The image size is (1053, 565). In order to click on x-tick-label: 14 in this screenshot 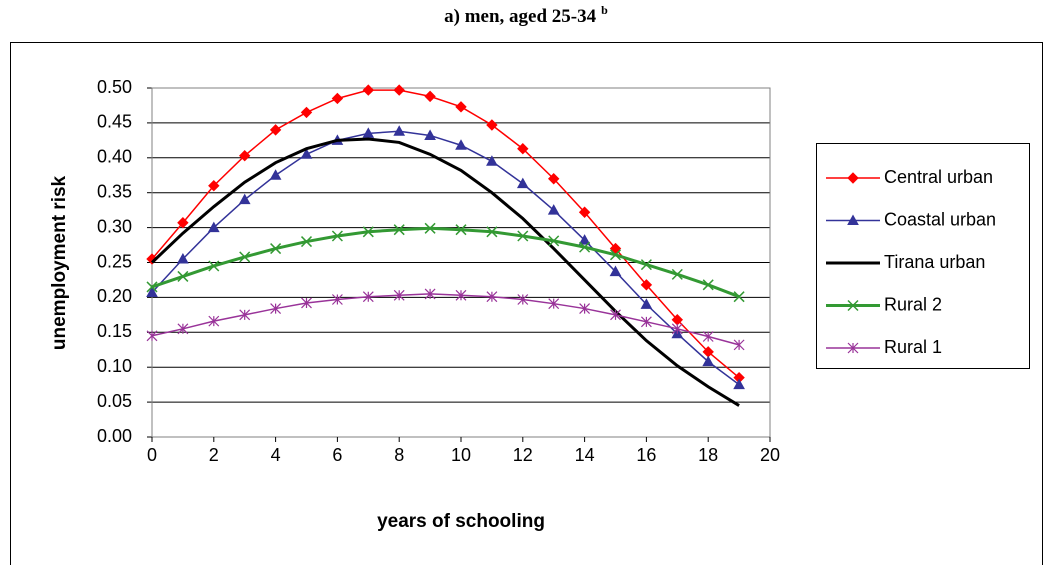, I will do `click(585, 455)`.